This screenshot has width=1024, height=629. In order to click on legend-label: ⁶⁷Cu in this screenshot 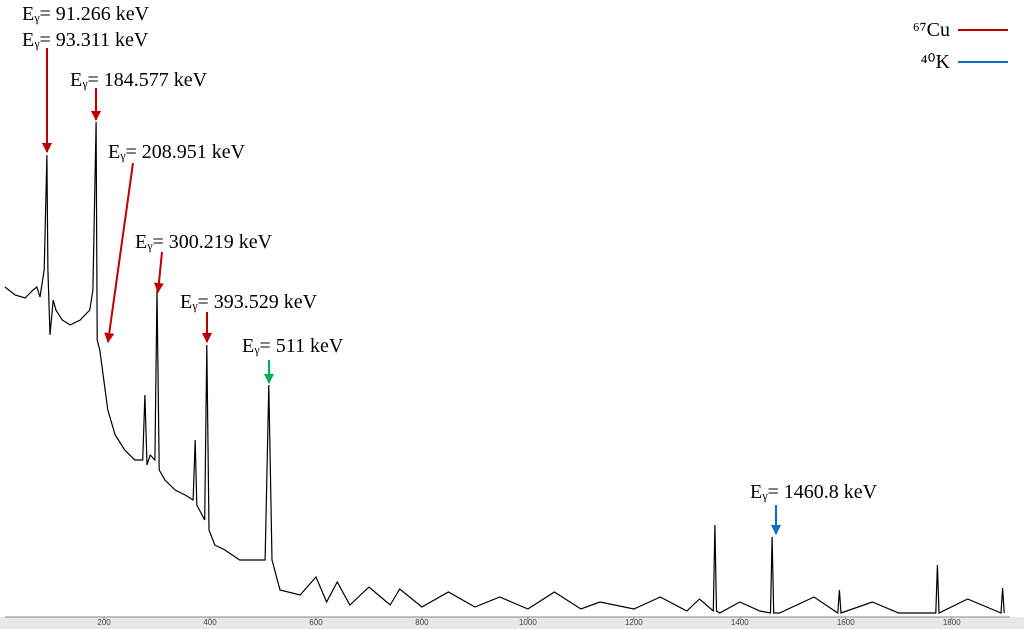, I will do `click(931, 30)`.